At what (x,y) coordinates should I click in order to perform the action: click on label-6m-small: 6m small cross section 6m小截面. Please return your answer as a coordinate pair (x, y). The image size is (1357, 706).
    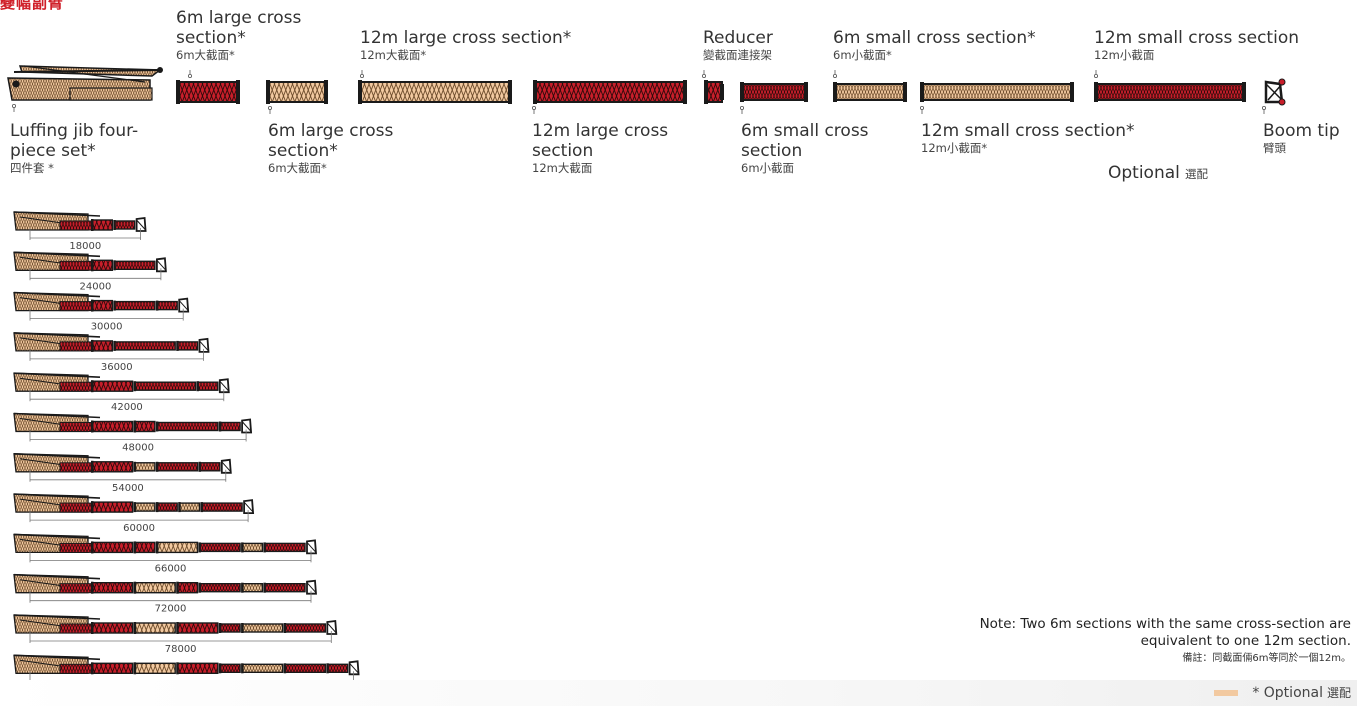
    Looking at the image, I should click on (806, 148).